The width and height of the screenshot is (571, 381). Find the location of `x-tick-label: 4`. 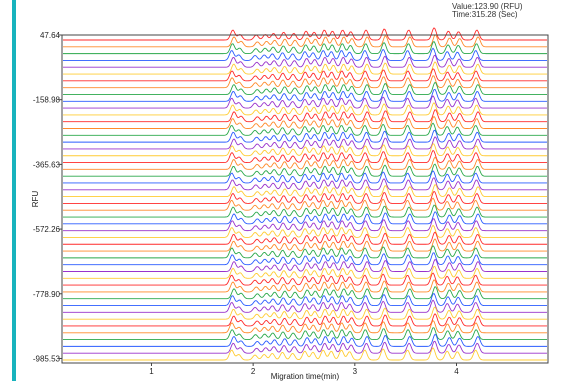

x-tick-label: 4 is located at coordinates (456, 371).